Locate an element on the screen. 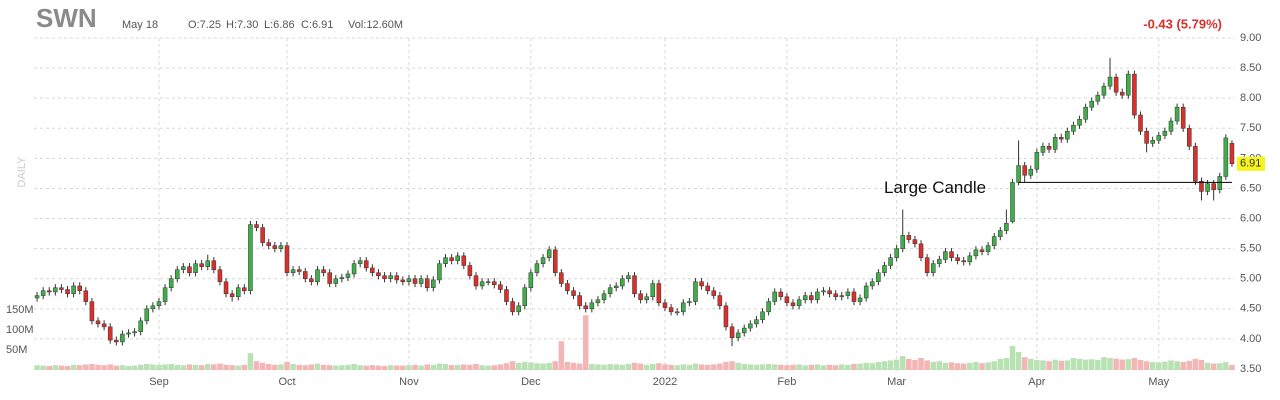 This screenshot has width=1280, height=400. y-tick-label: 6.50 is located at coordinates (1250, 188).